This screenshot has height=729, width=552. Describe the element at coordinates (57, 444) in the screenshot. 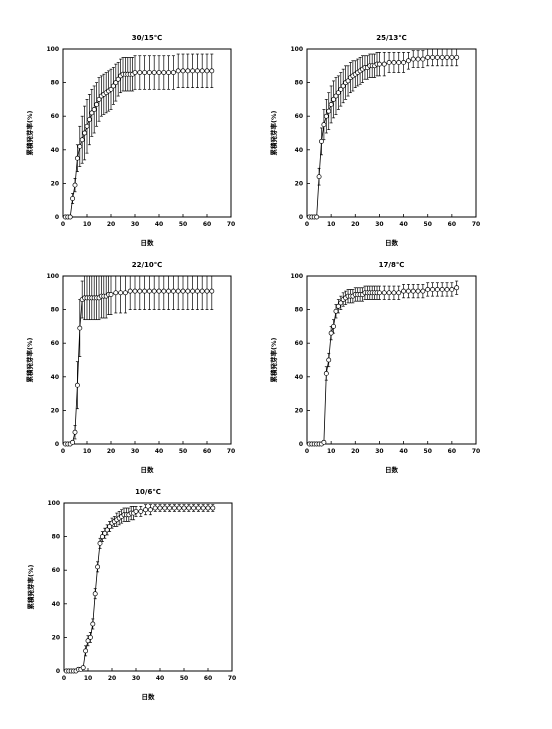

I see `y-tick-label: 0` at that location.